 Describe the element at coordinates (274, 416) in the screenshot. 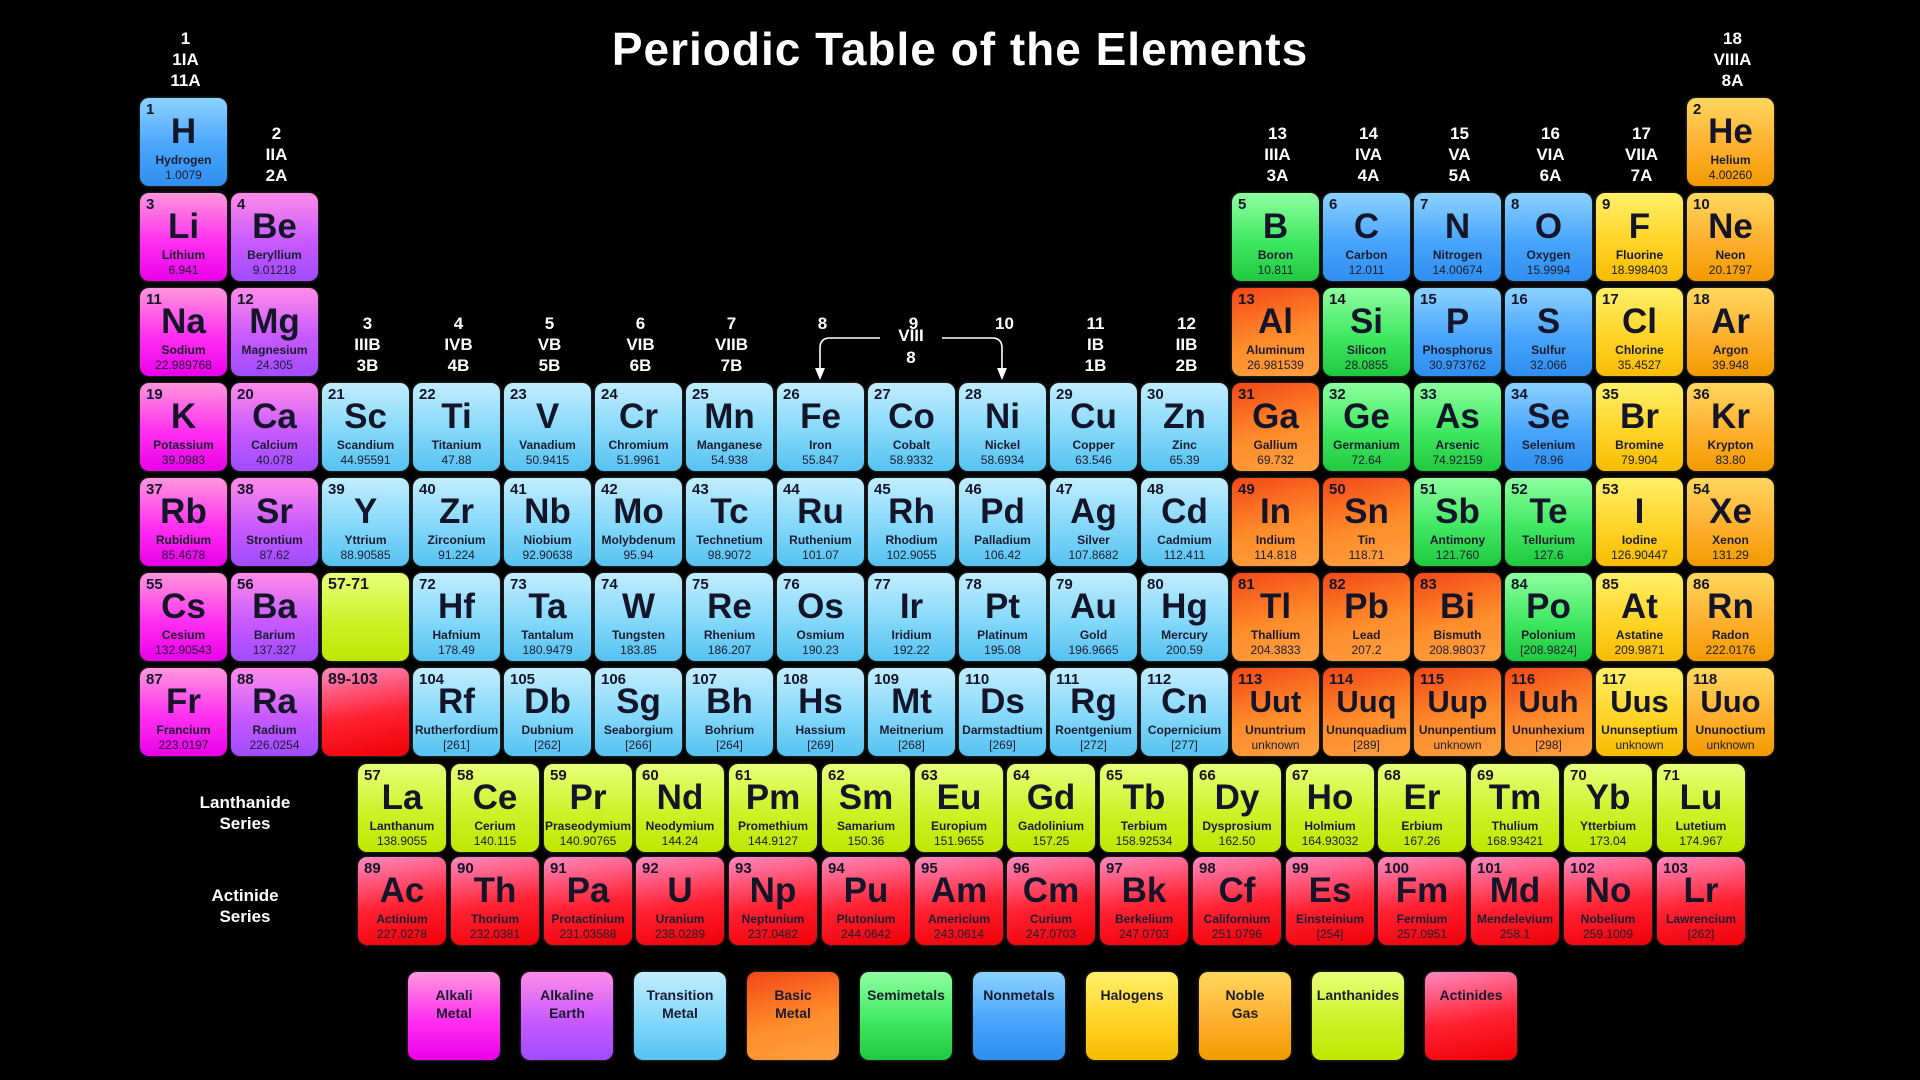

I see `element-symbol: Ca` at that location.